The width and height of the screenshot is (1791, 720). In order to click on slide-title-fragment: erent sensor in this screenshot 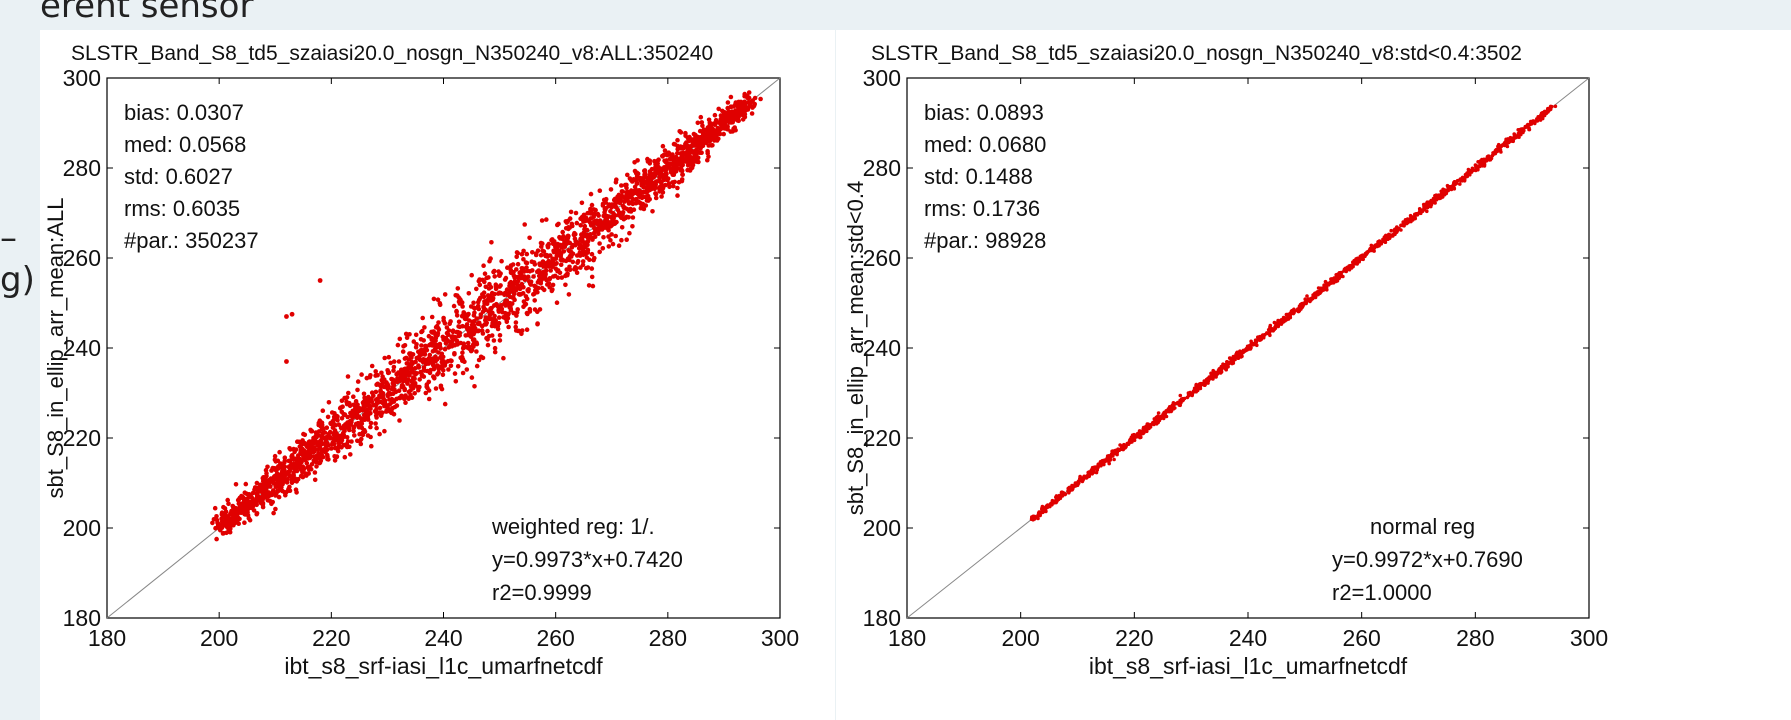, I will do `click(147, 13)`.